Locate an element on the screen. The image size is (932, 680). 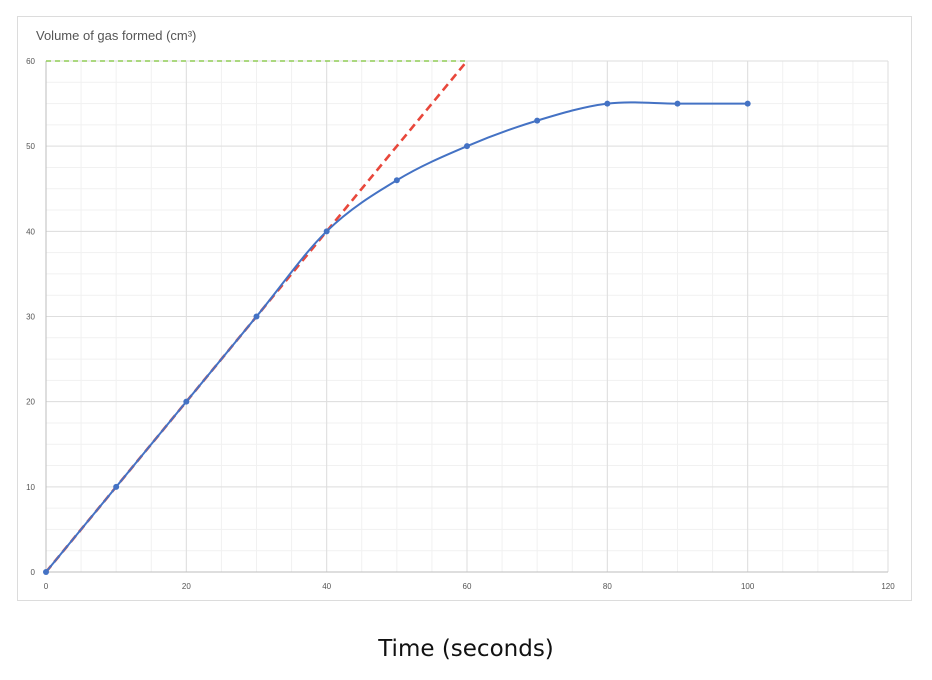
x-tick-label: 80 is located at coordinates (607, 586).